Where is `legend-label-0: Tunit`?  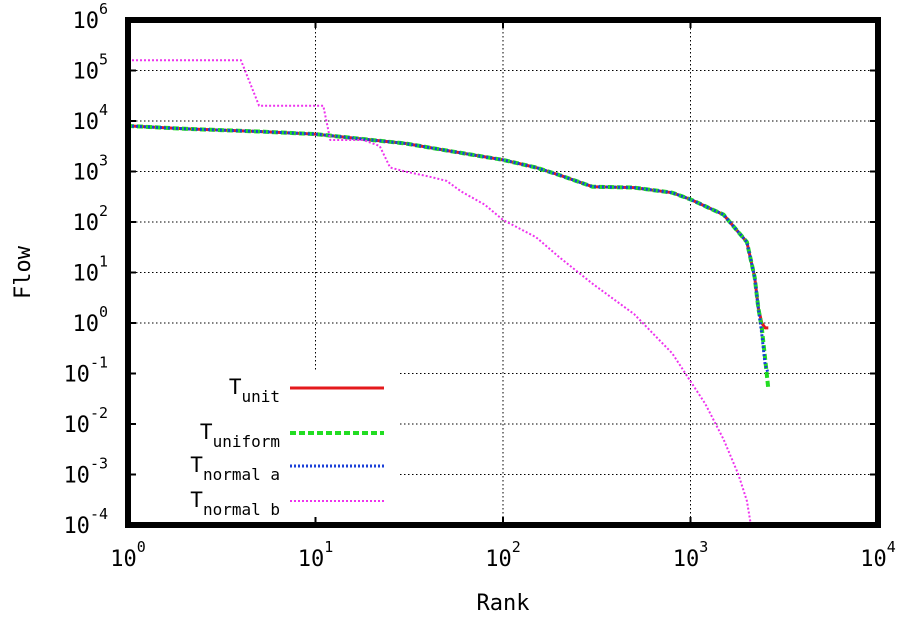 legend-label-0: Tunit is located at coordinates (254, 390).